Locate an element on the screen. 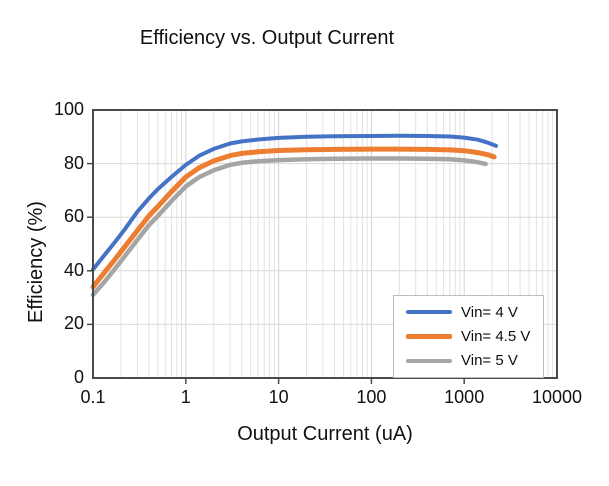 Image resolution: width=609 pixels, height=486 pixels. y-tick-label: 100 is located at coordinates (68, 109).